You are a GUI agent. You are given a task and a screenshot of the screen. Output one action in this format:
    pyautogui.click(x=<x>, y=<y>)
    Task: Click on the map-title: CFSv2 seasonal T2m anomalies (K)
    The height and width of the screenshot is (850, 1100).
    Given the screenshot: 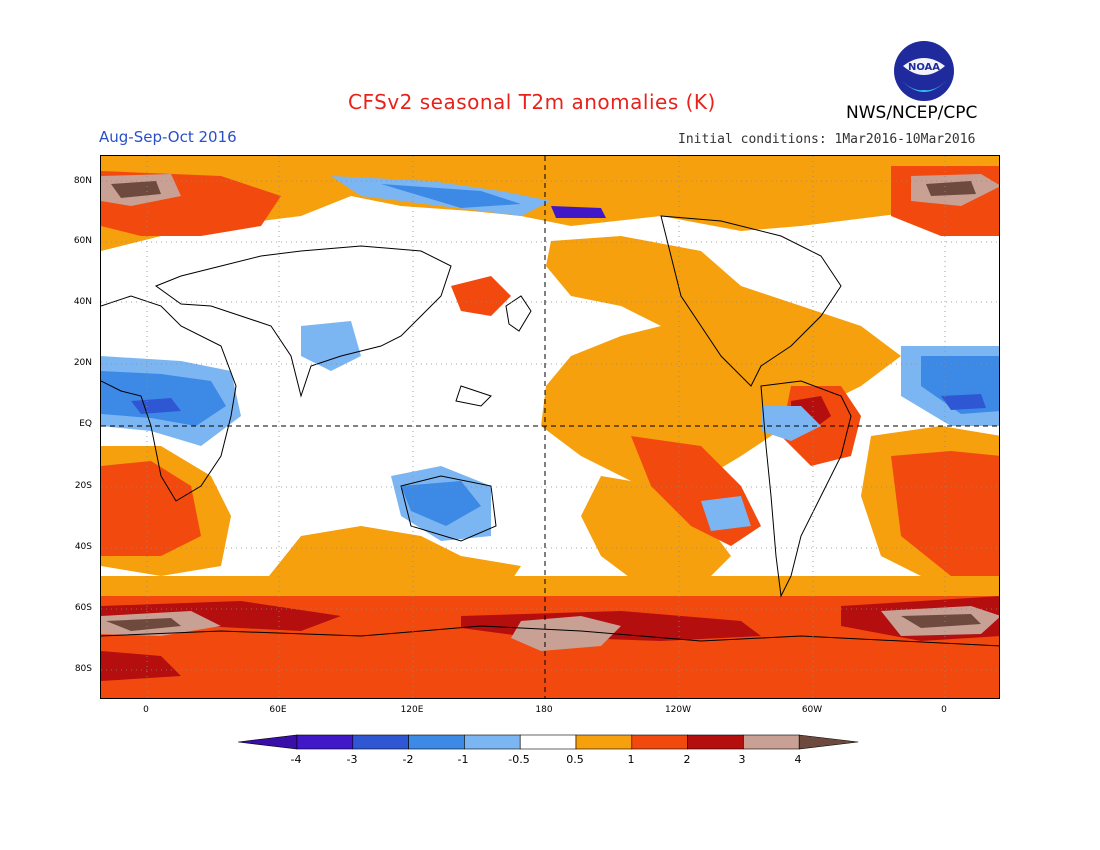 What is the action you would take?
    pyautogui.click(x=532, y=102)
    